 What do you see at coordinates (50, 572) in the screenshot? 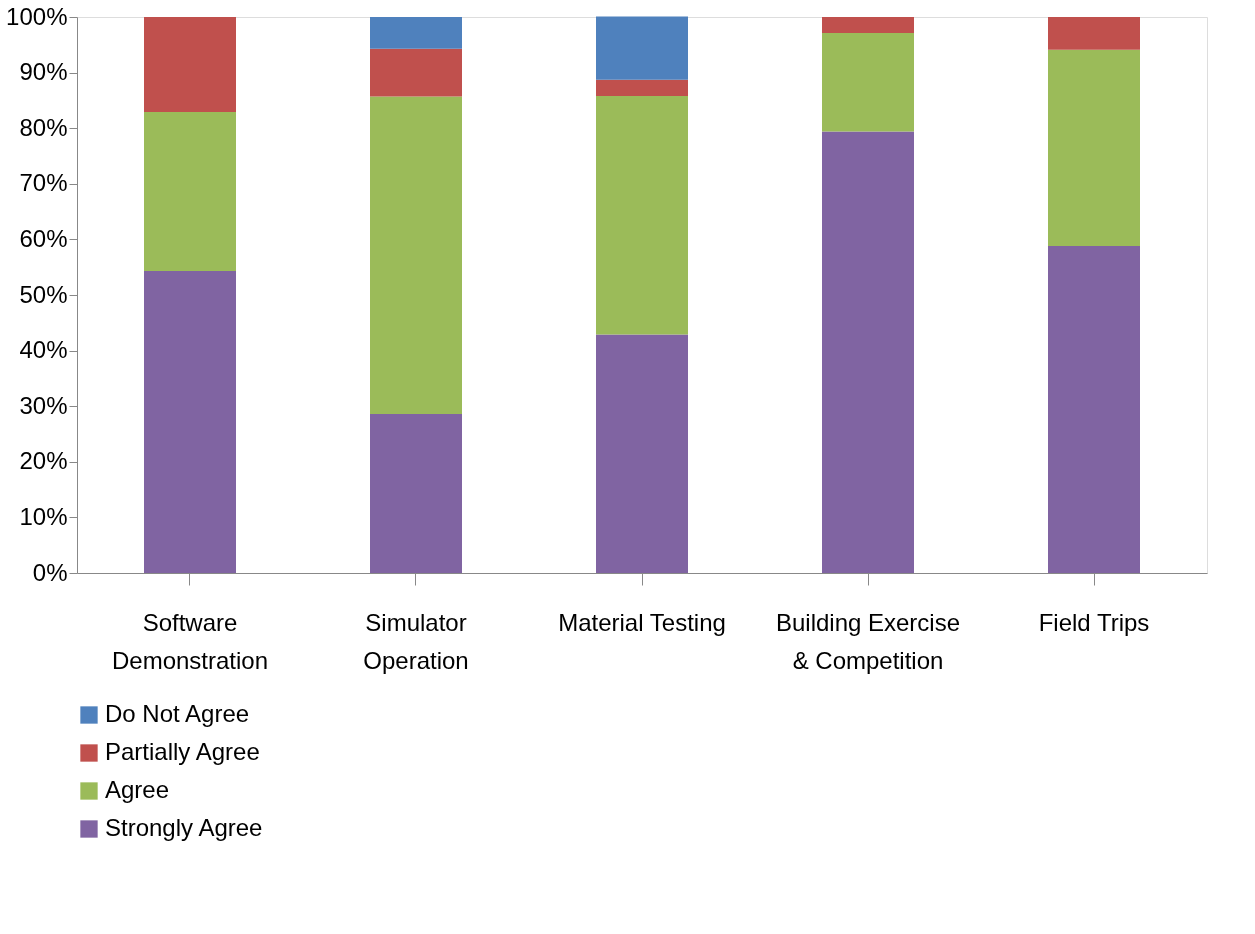
I see `y-tick-label: 0%` at bounding box center [50, 572].